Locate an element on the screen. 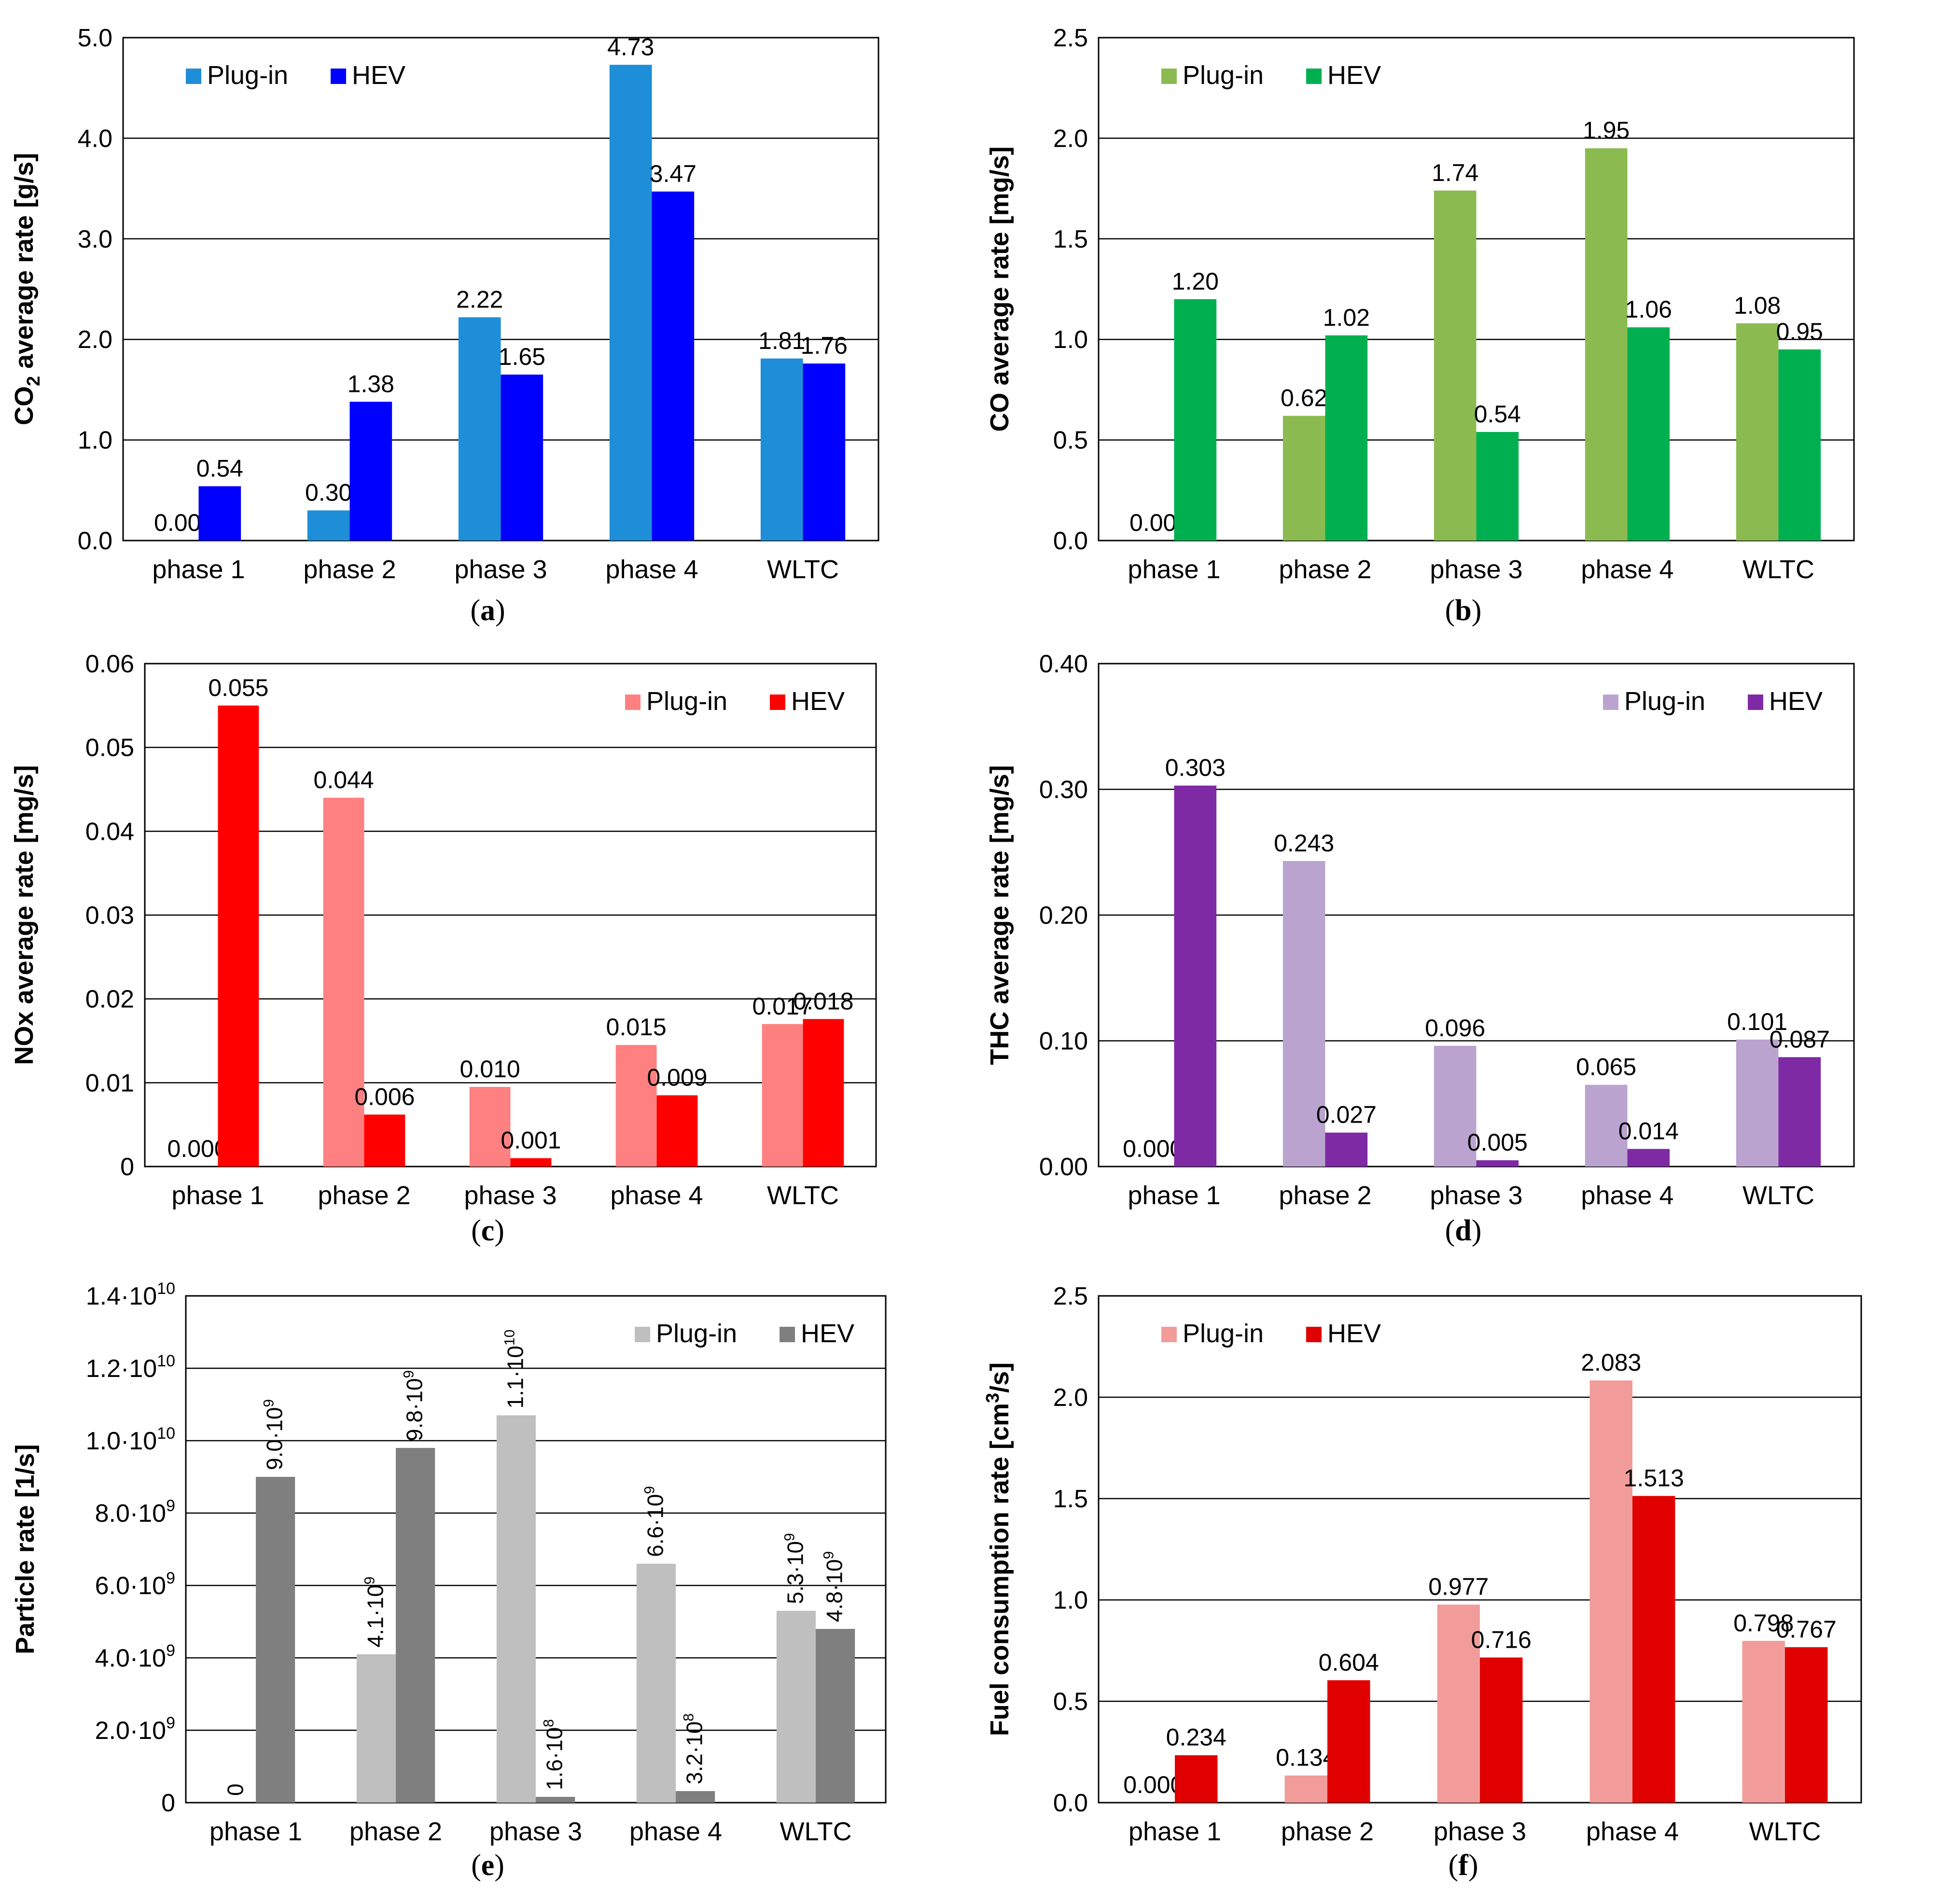 The width and height of the screenshot is (1951, 1904). data-label: 0.30 is located at coordinates (328, 492).